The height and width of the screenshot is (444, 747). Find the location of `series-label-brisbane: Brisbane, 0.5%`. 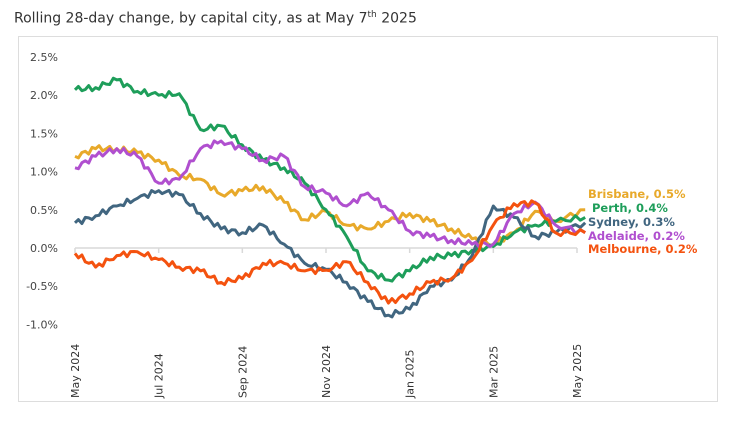

series-label-brisbane: Brisbane, 0.5% is located at coordinates (637, 194).